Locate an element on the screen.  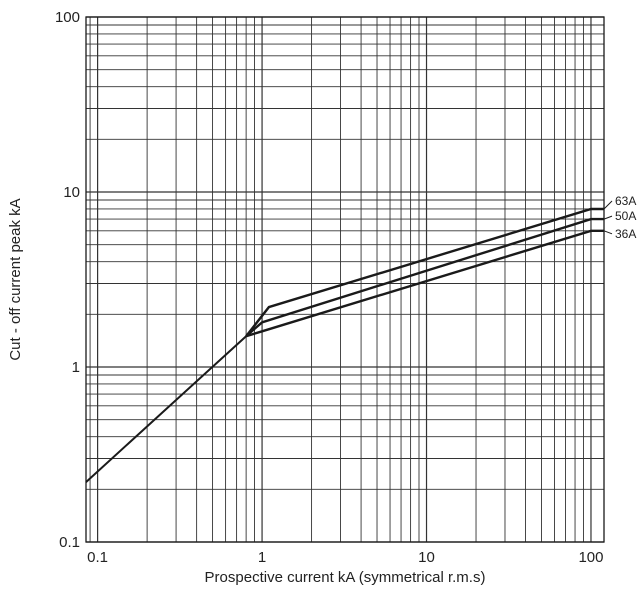
series-label-63A: 63A is located at coordinates (625, 201).